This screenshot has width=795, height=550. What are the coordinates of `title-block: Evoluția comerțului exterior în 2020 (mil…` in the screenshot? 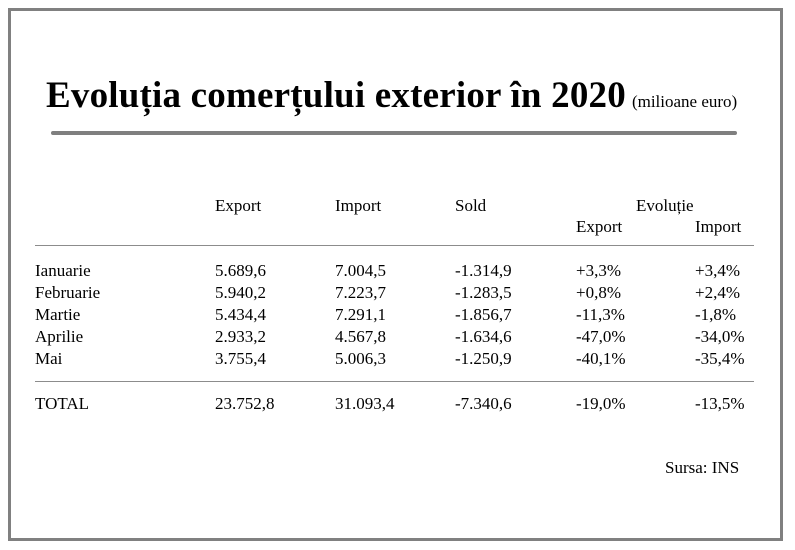 It's located at (391, 95).